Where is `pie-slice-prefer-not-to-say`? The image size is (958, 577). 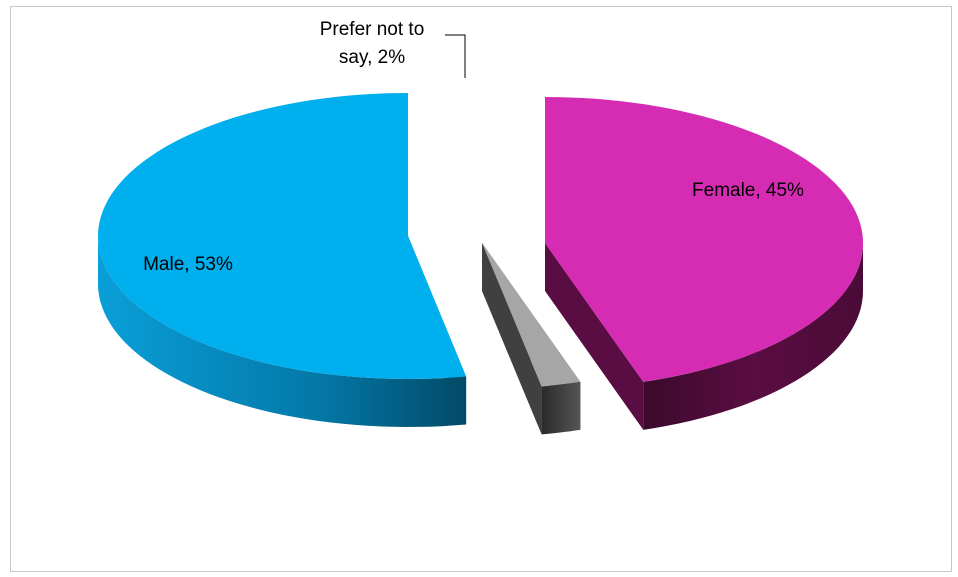
pie-slice-prefer-not-to-say is located at coordinates (531, 339).